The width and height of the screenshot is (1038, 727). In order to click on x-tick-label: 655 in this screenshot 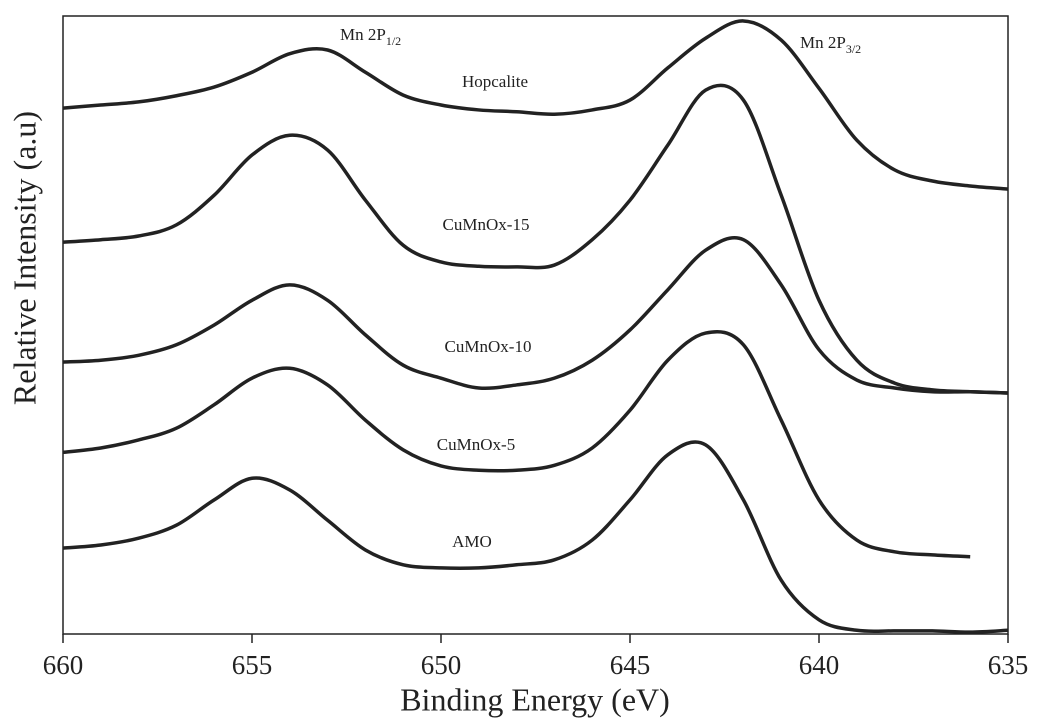, I will do `click(252, 665)`.